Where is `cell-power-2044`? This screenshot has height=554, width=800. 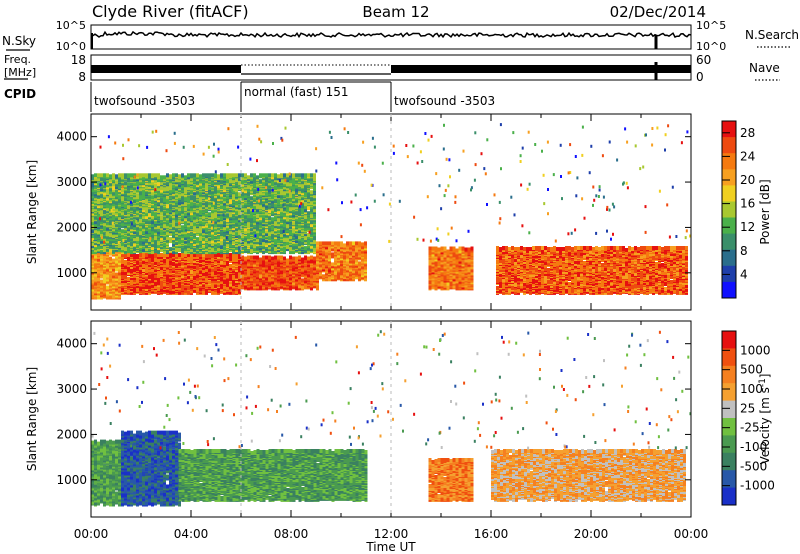 cell-power-2044 is located at coordinates (287, 260).